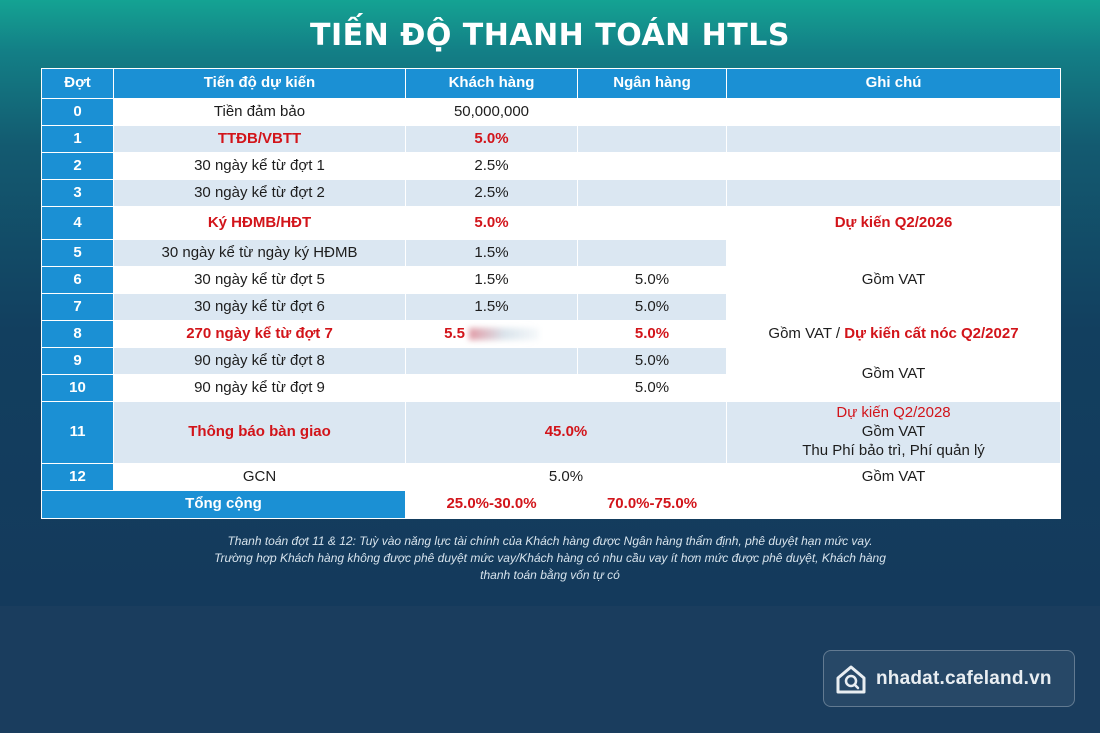  Describe the element at coordinates (893, 413) in the screenshot. I see `note-handover-date: Dự kiến Q2/2028` at that location.